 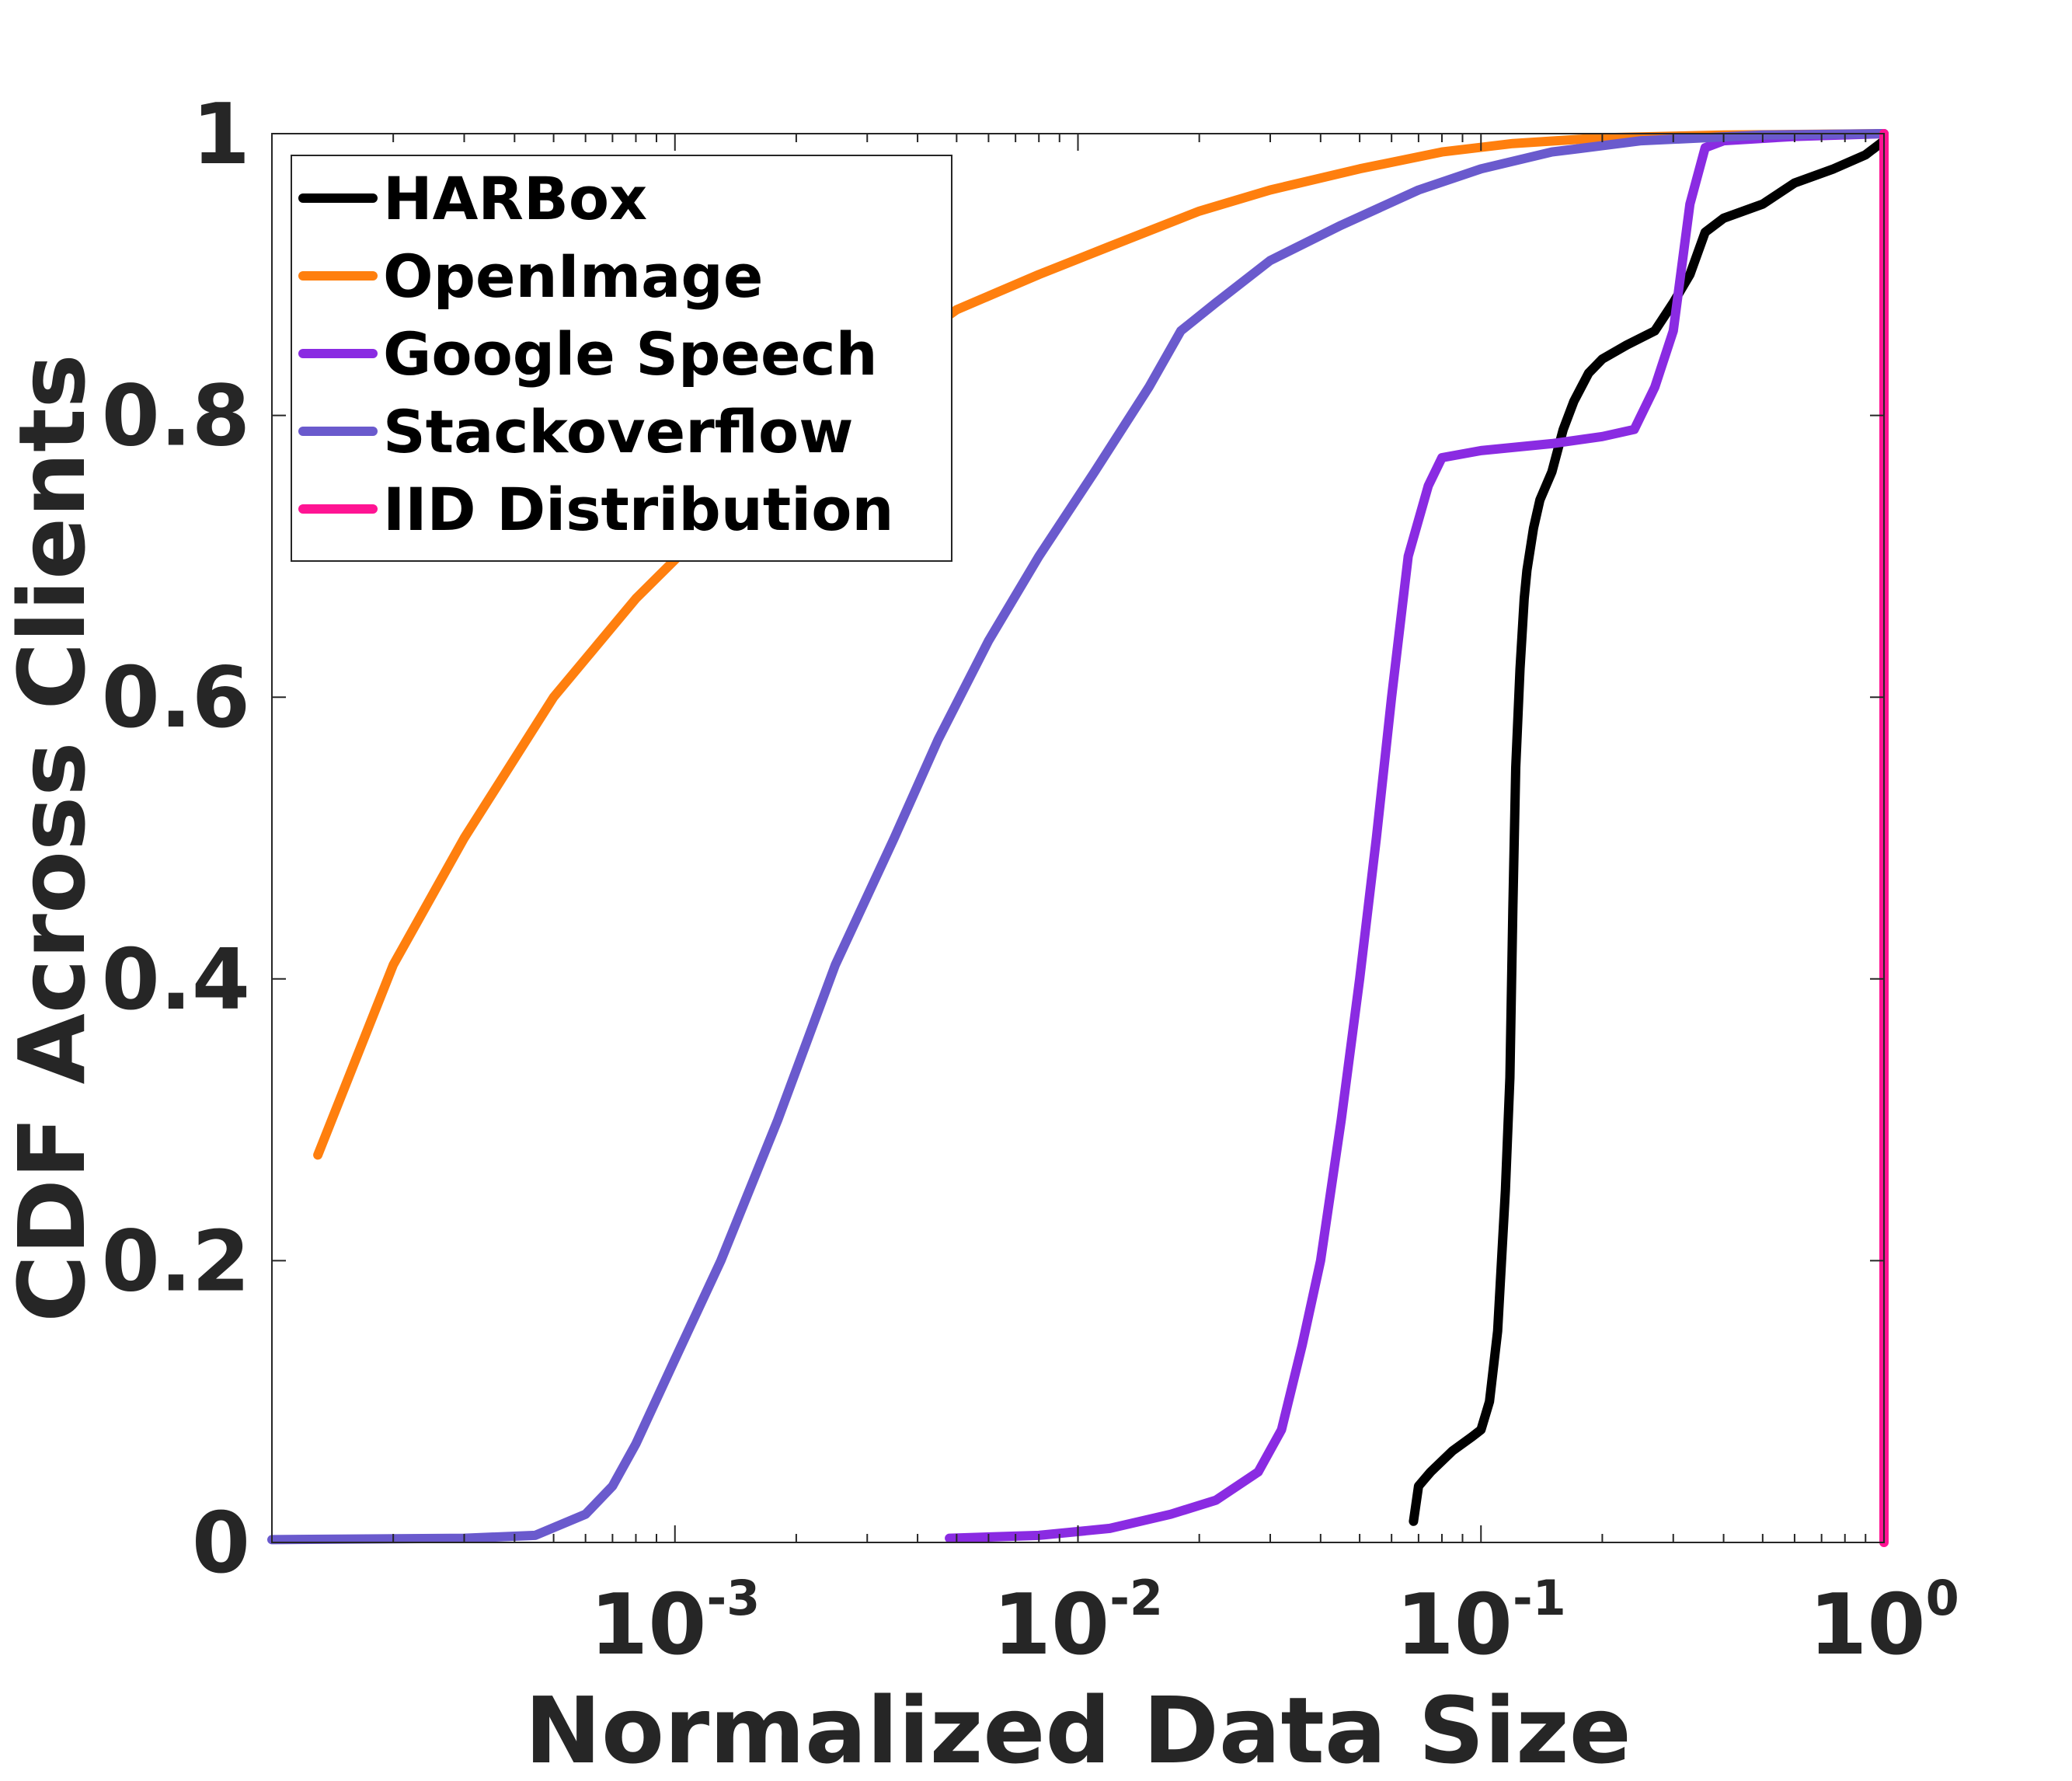 I want to click on y-axis-label: CDF Across Clients, so click(x=53, y=839).